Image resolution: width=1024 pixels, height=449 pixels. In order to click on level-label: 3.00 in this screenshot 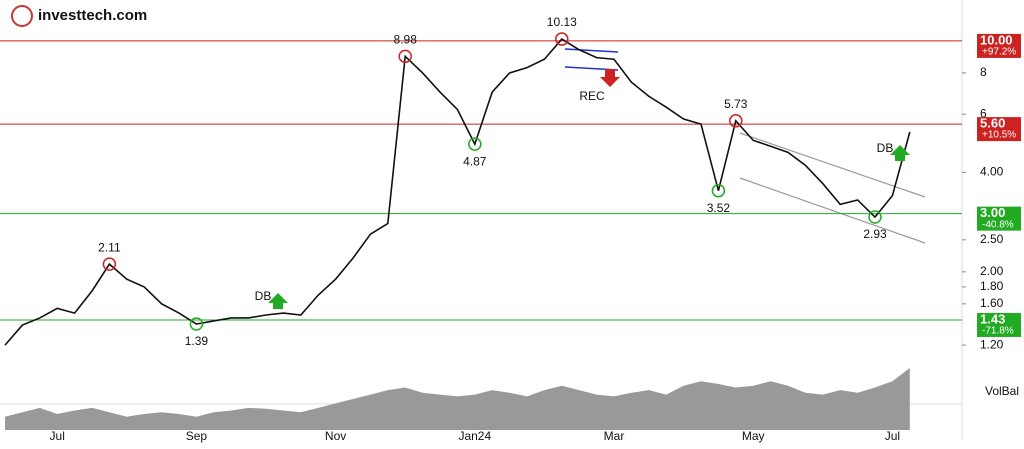, I will do `click(992, 212)`.